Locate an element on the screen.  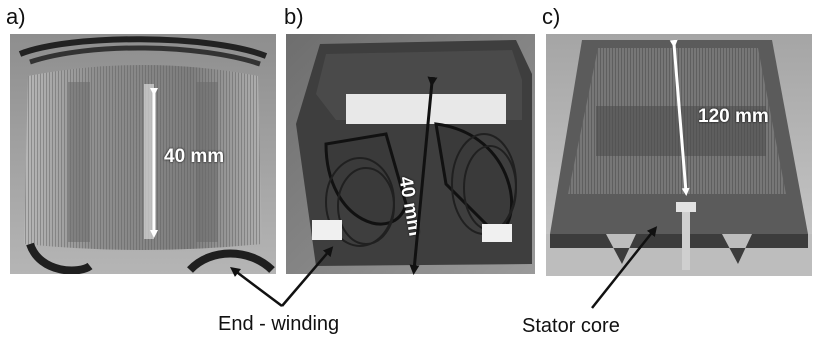
panel-c-label: c) is located at coordinates (551, 16).